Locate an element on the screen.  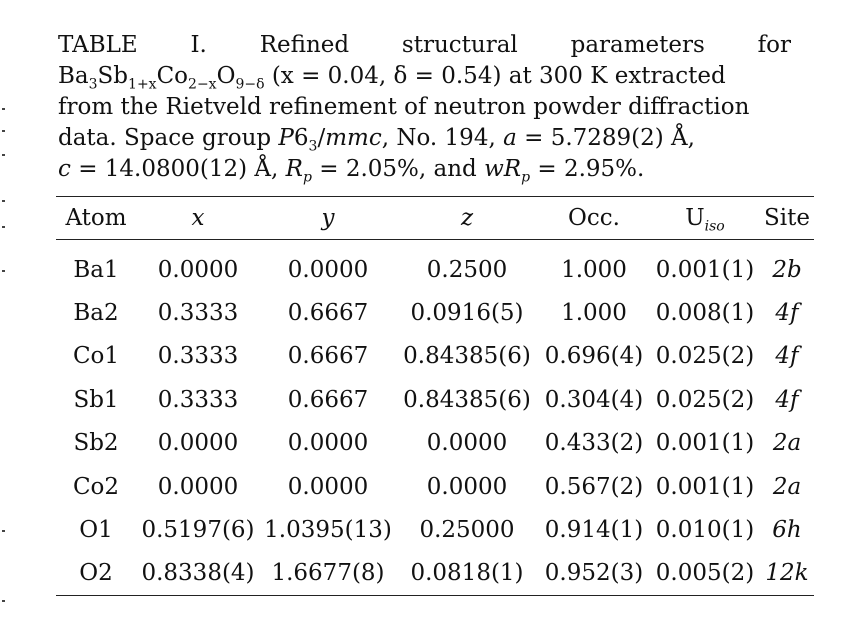
cell-occ: 0.914(1) is located at coordinates (594, 530).